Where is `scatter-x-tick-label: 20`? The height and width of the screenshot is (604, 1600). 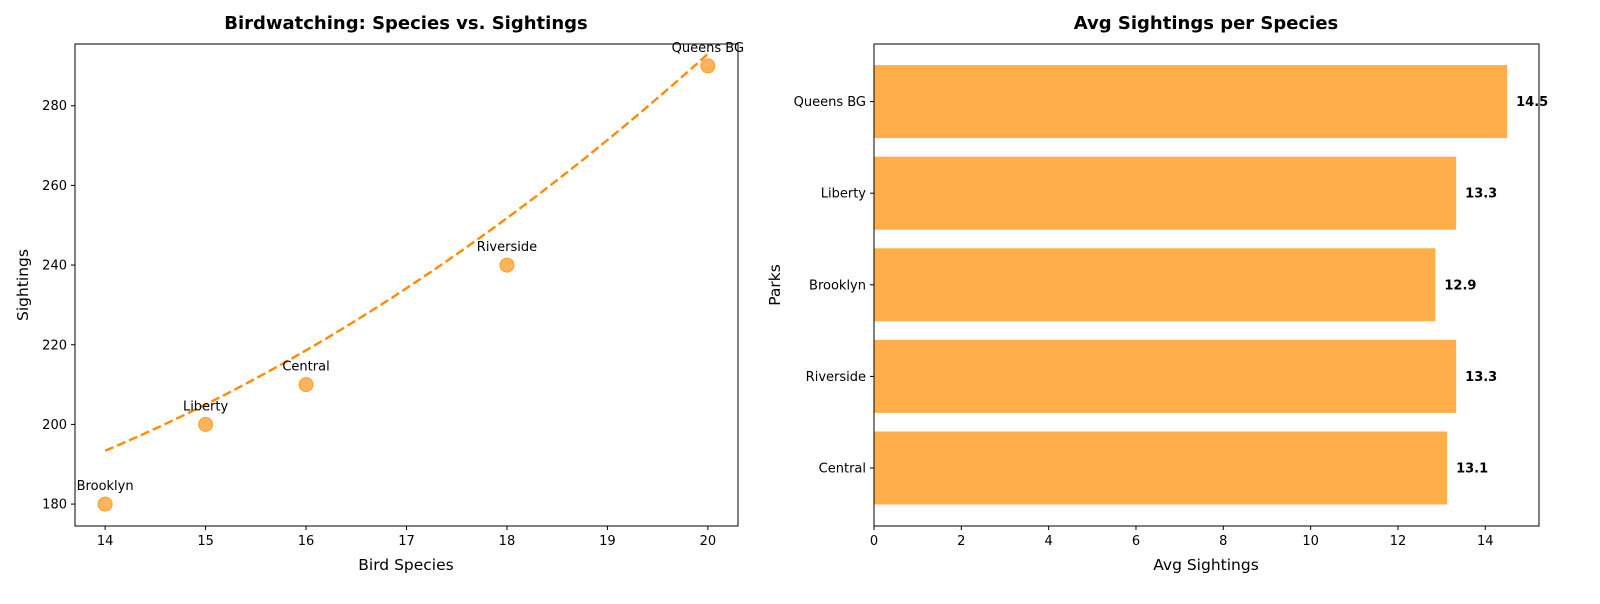
scatter-x-tick-label: 20 is located at coordinates (708, 541).